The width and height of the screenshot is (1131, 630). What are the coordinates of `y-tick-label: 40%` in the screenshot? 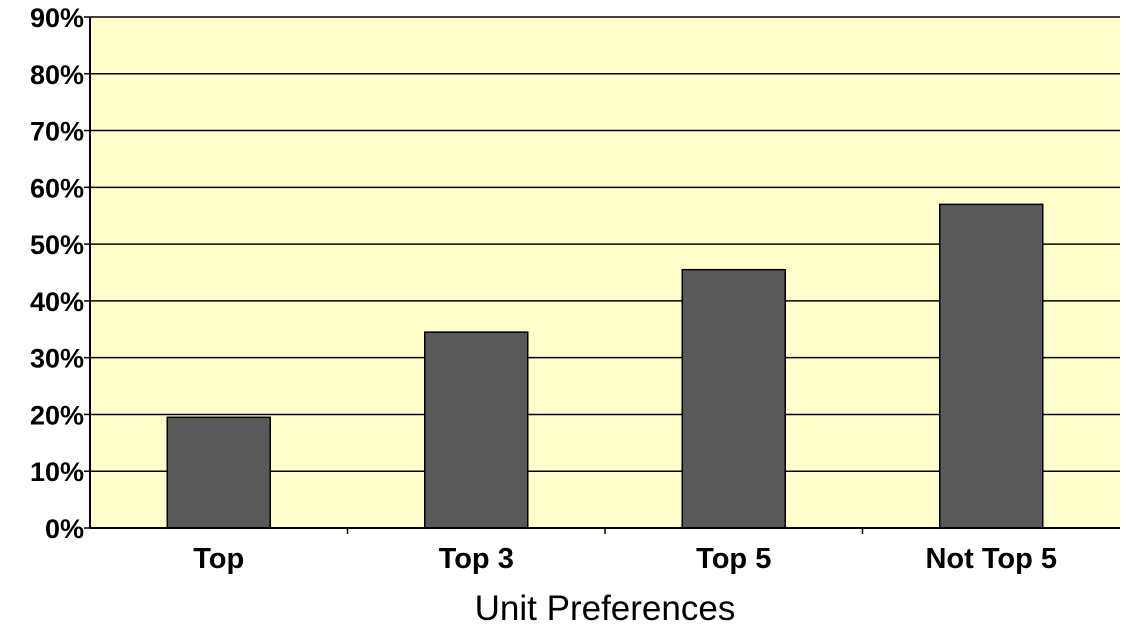 It's located at (57, 302).